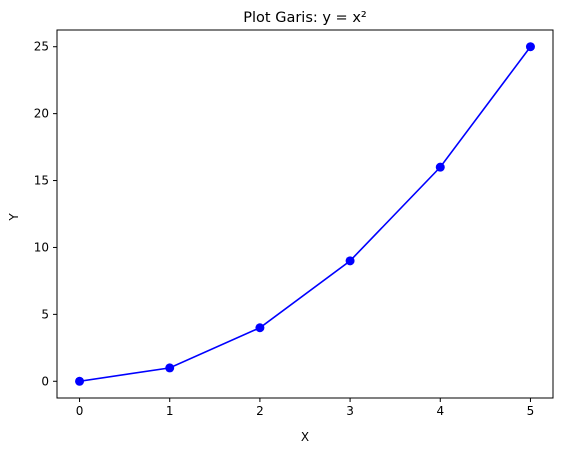 The height and width of the screenshot is (455, 562). I want to click on x-axis-label: X, so click(305, 437).